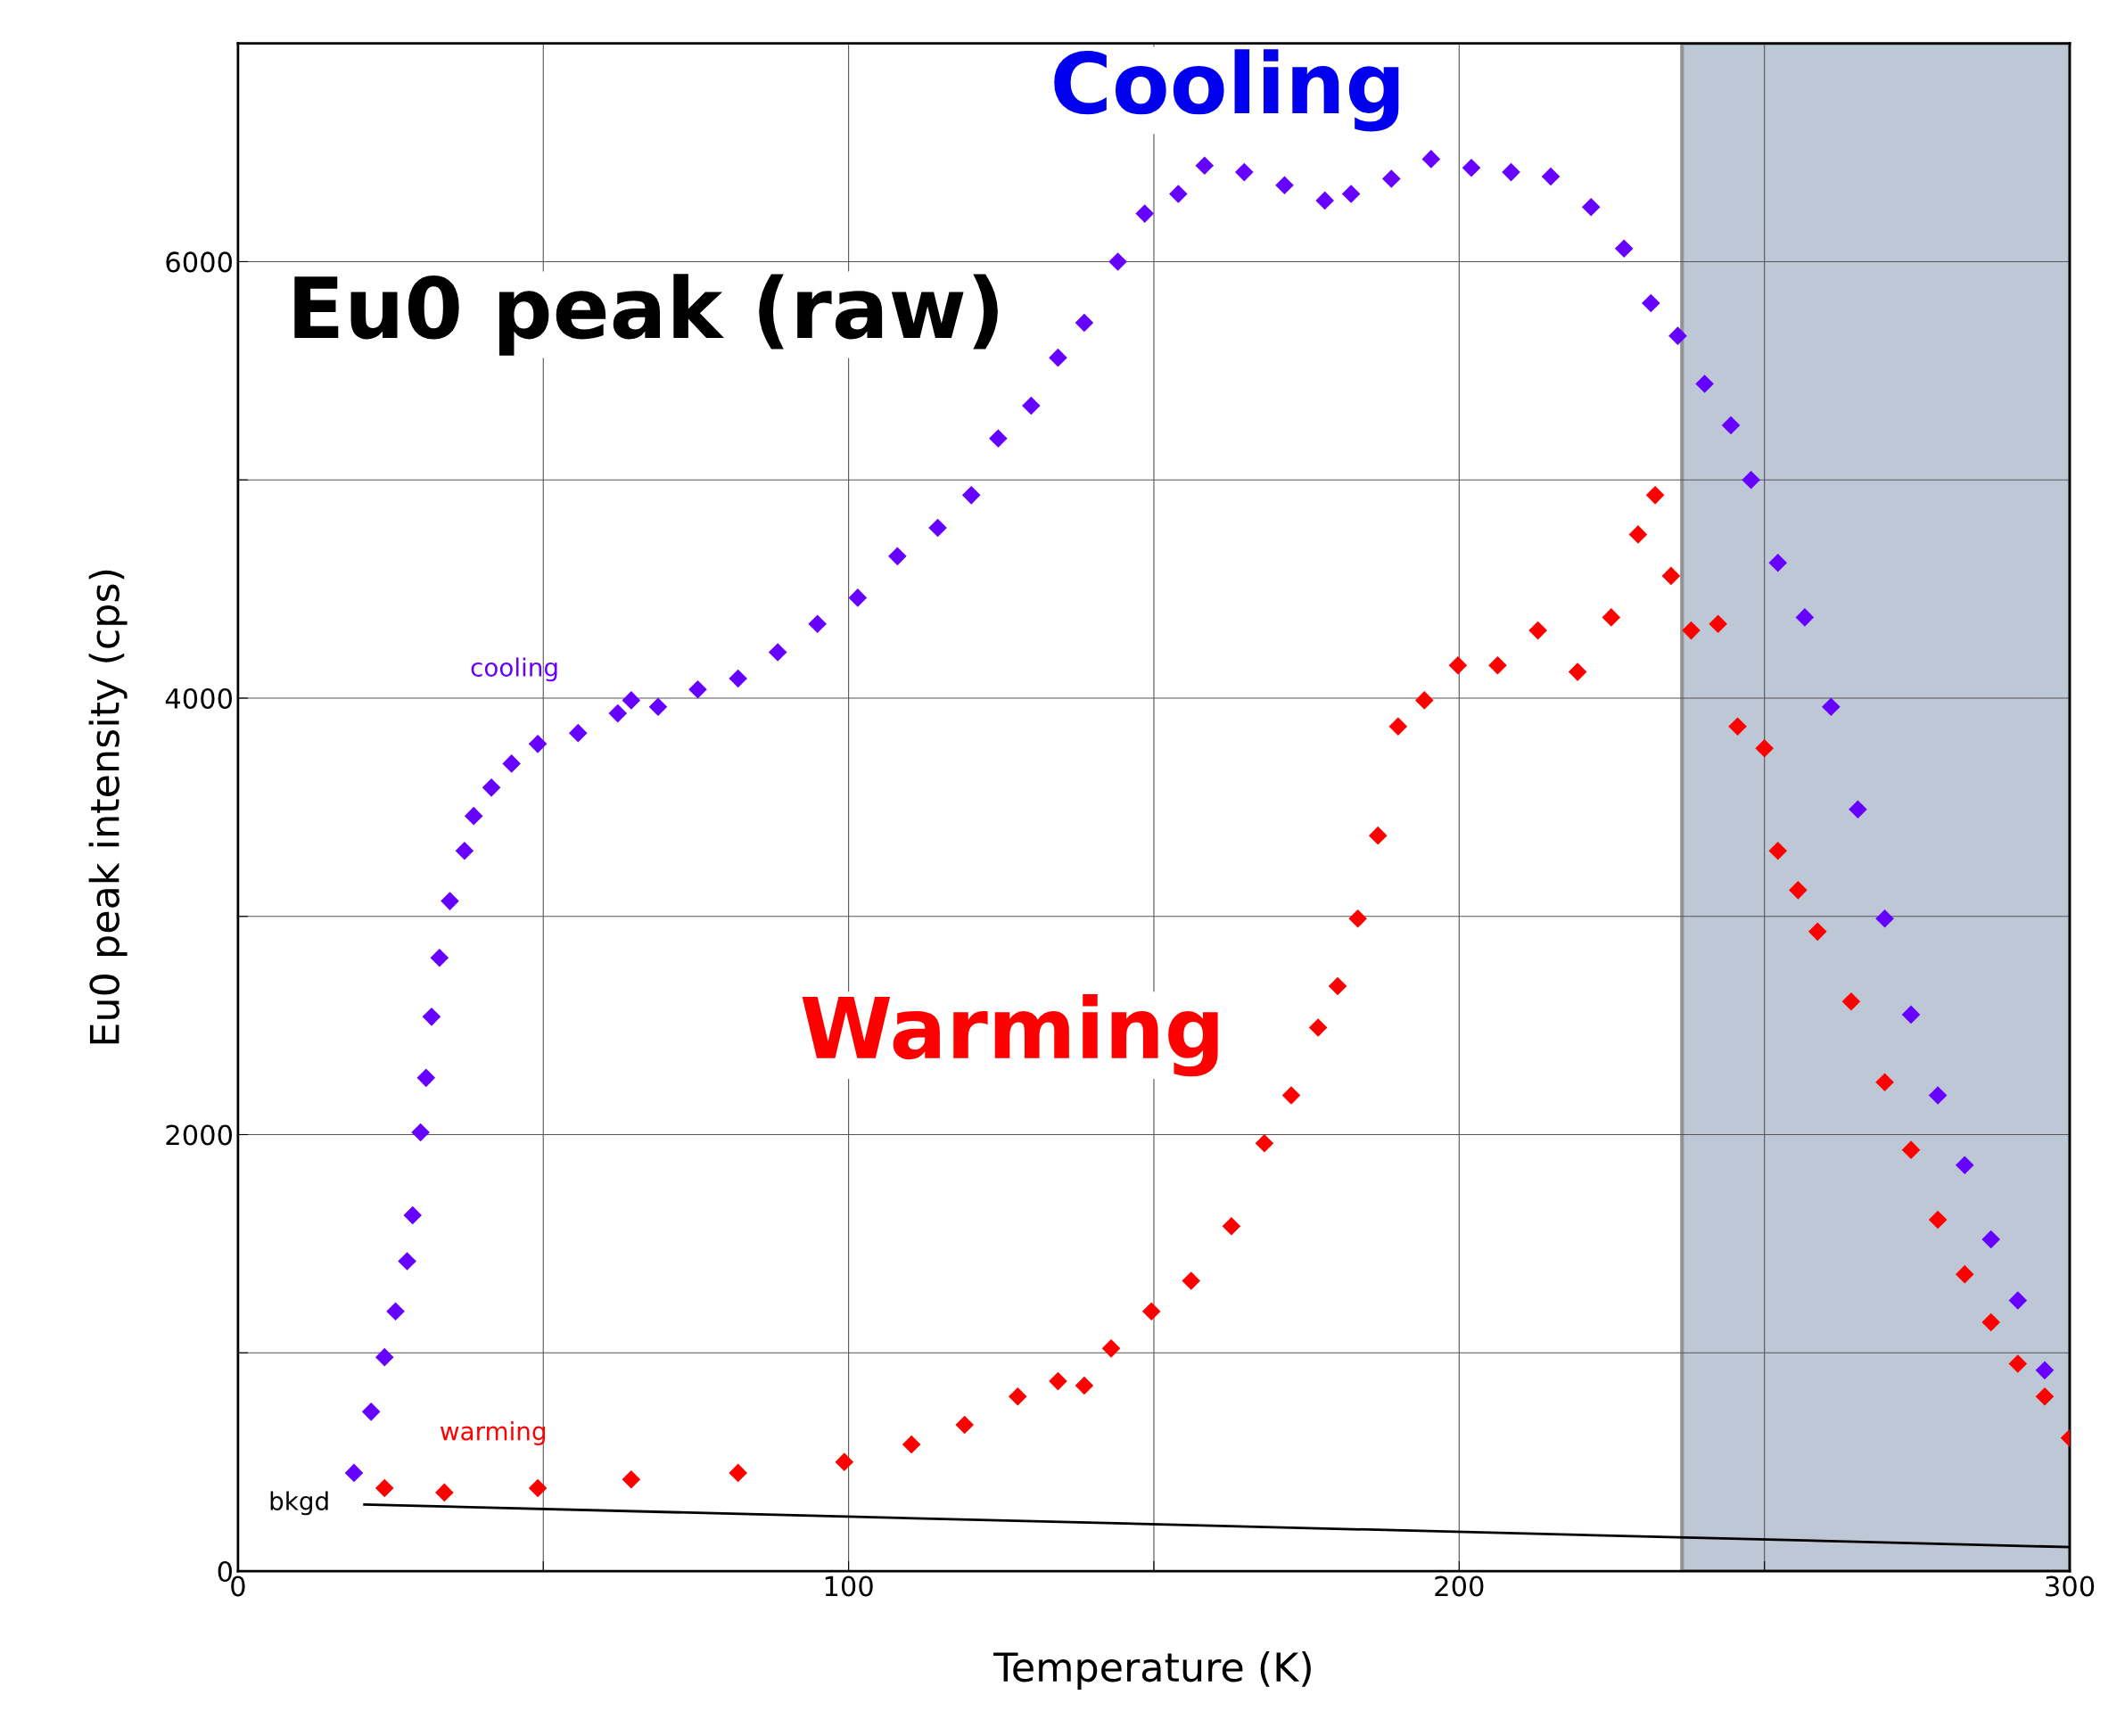  What do you see at coordinates (299, 1504) in the screenshot?
I see `annotation: bkgd` at bounding box center [299, 1504].